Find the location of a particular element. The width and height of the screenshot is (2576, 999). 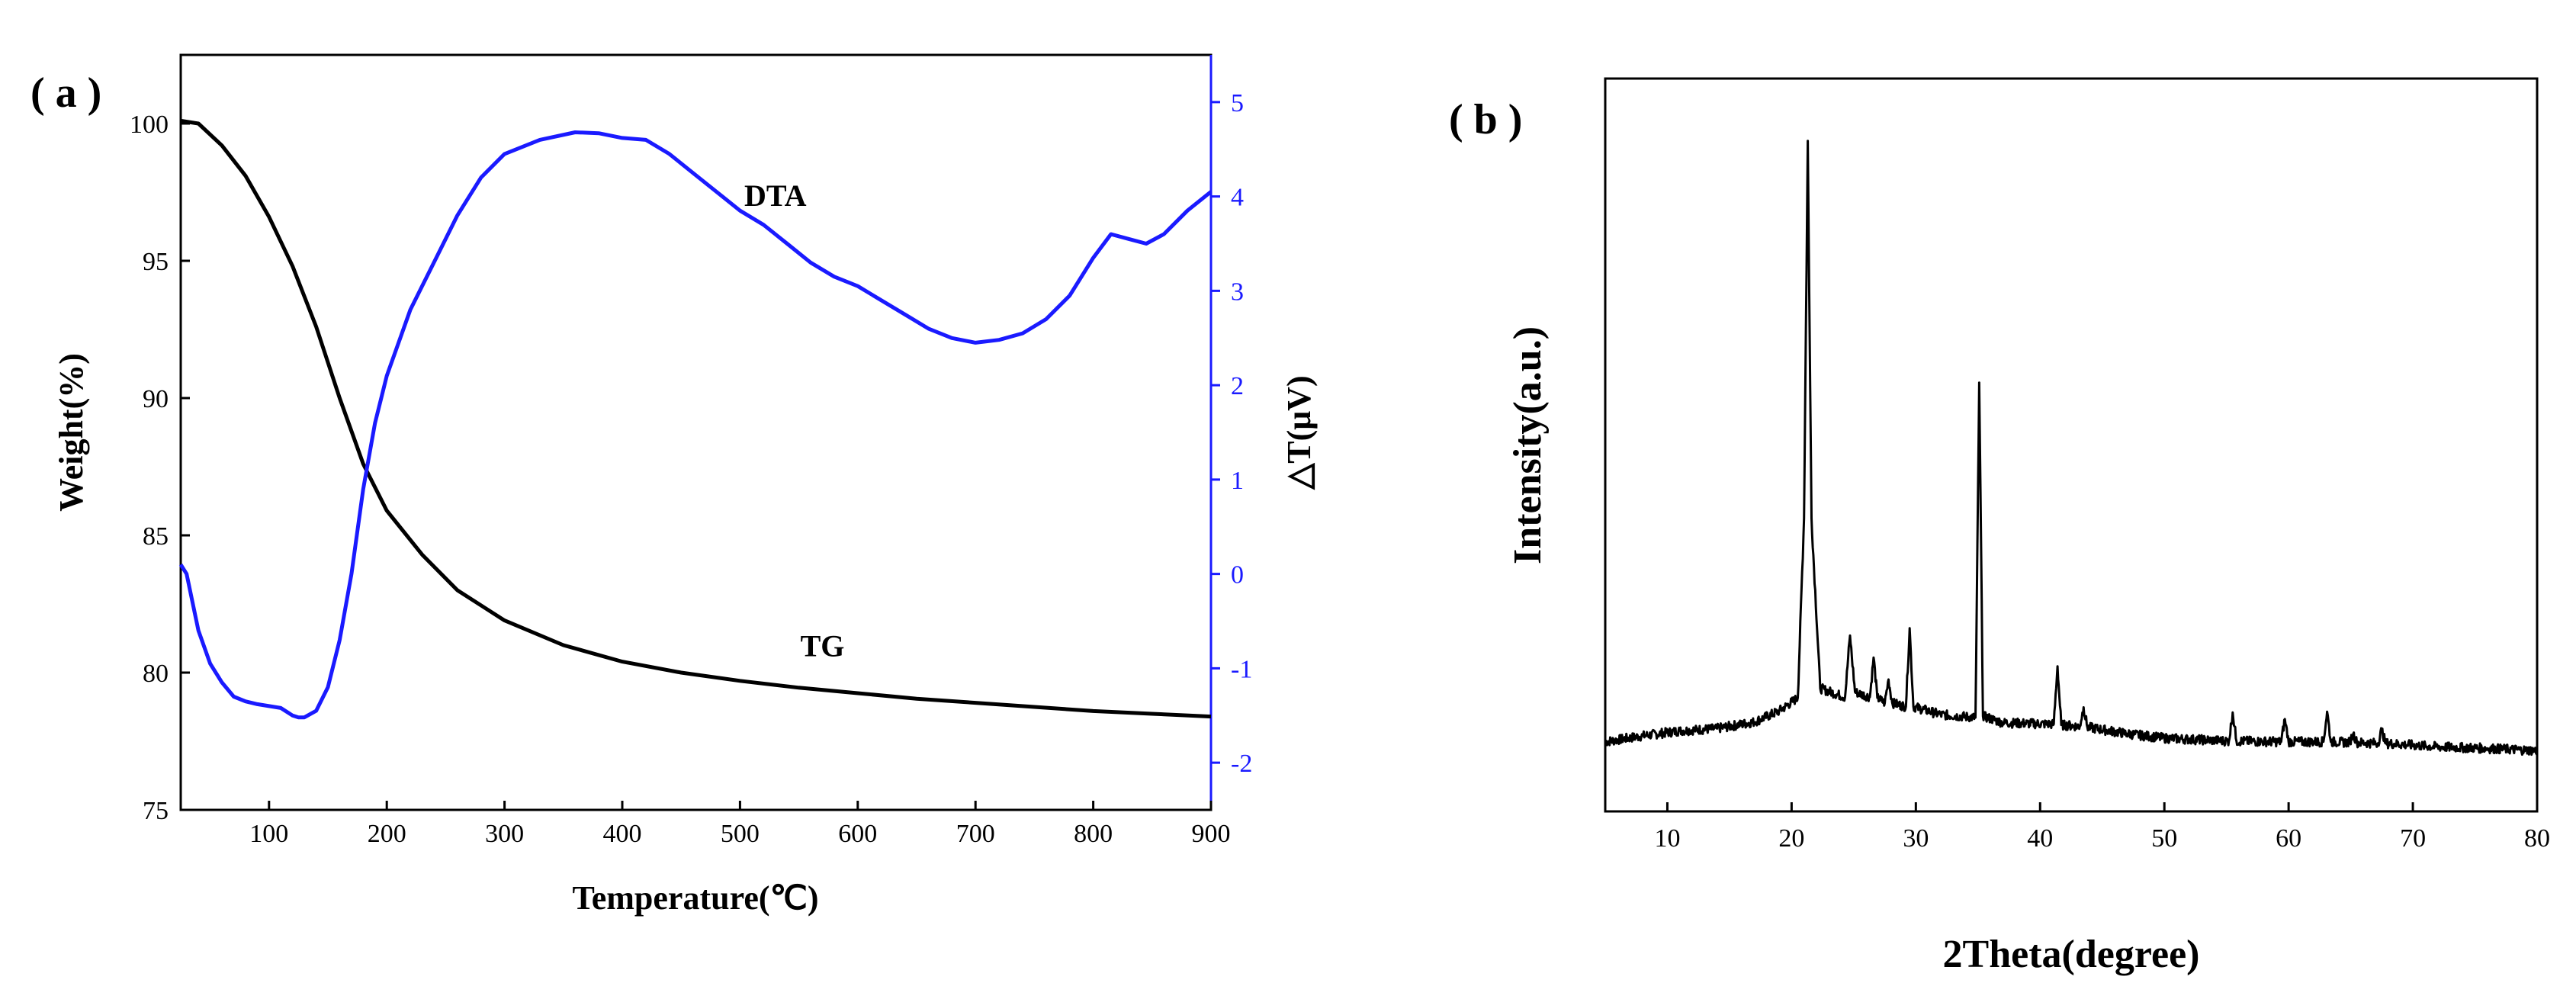

y2-tick-label-a-2: 0 is located at coordinates (1237, 575).